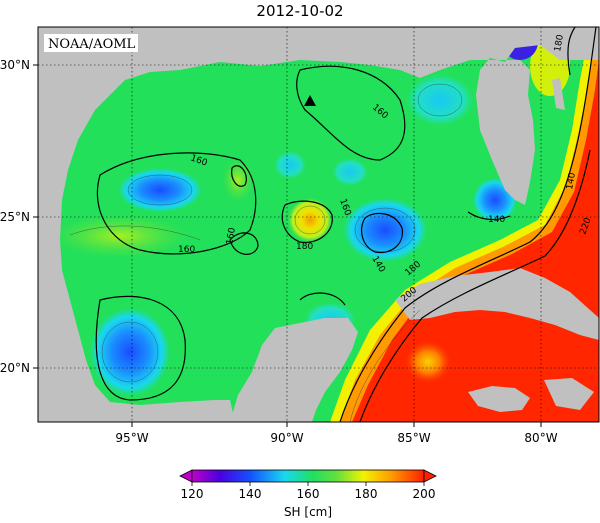 The image size is (600, 523). I want to click on x-tick-label: 90°W, so click(286, 438).